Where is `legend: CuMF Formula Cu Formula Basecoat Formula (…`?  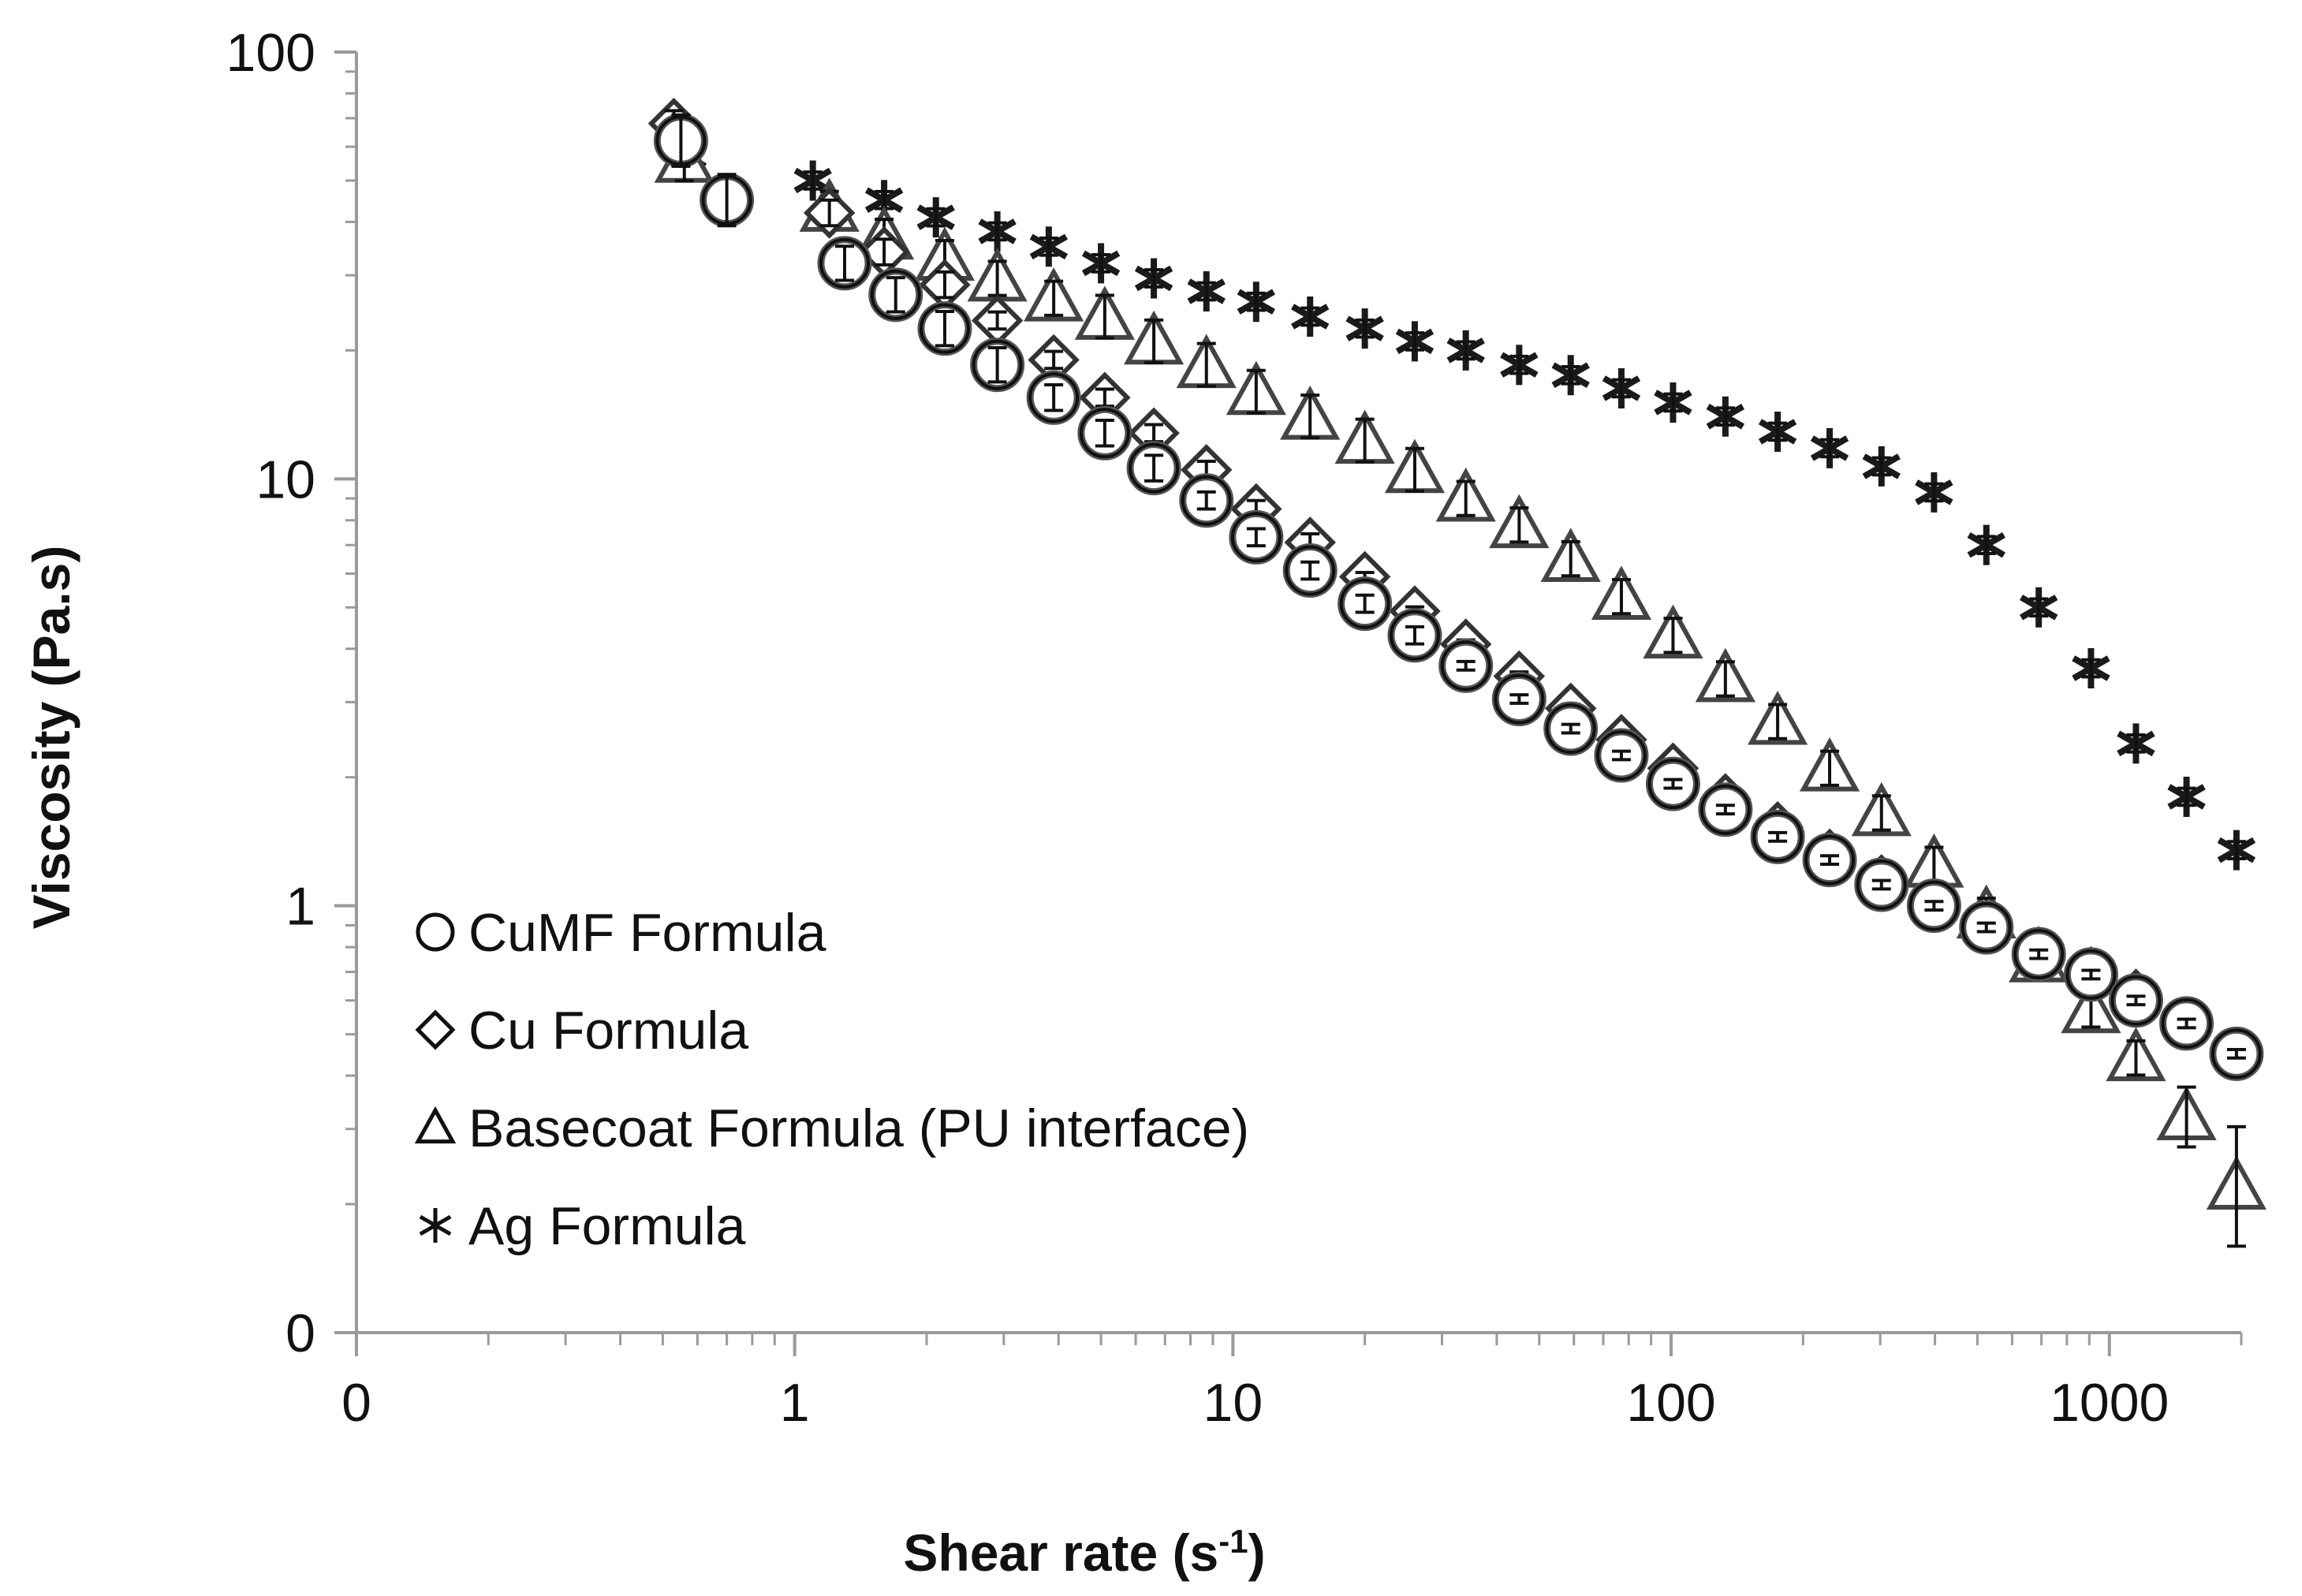
legend: CuMF Formula Cu Formula Basecoat Formula (… is located at coordinates (831, 1080).